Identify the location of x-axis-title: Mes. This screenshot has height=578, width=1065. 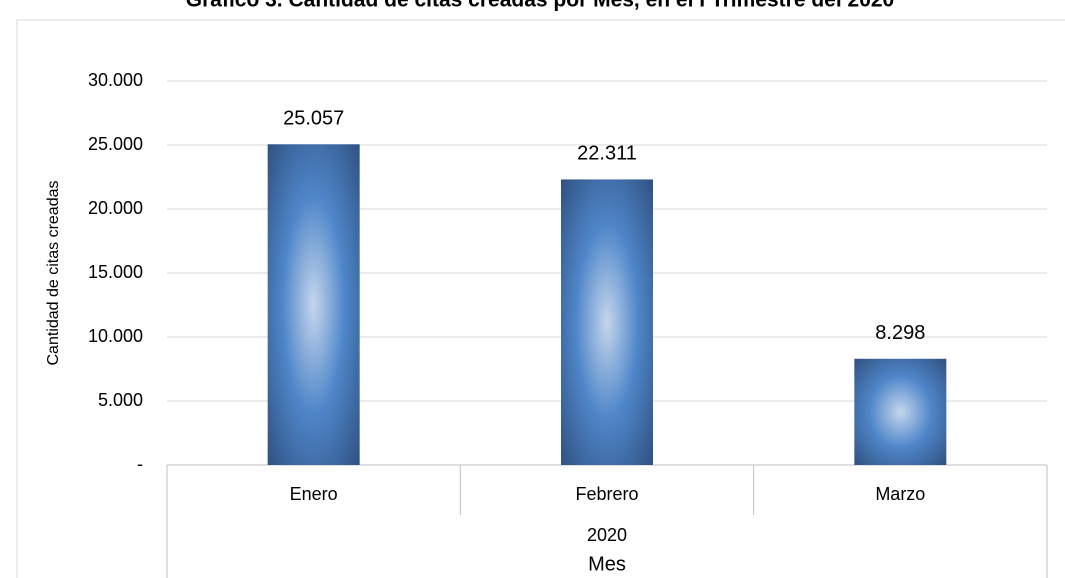
(607, 564).